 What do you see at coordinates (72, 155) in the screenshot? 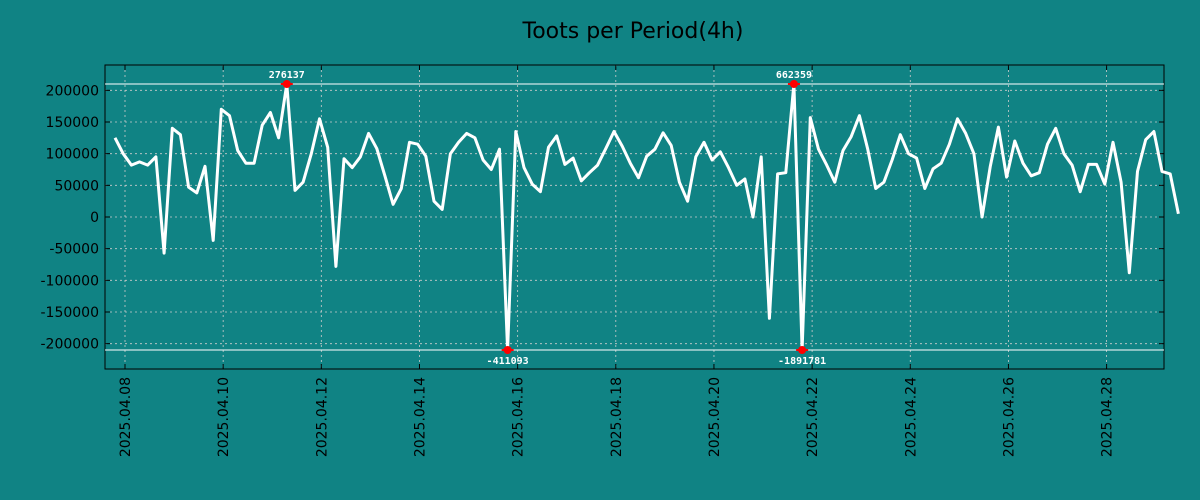
I see `y-tick-label: 100000` at bounding box center [72, 155].